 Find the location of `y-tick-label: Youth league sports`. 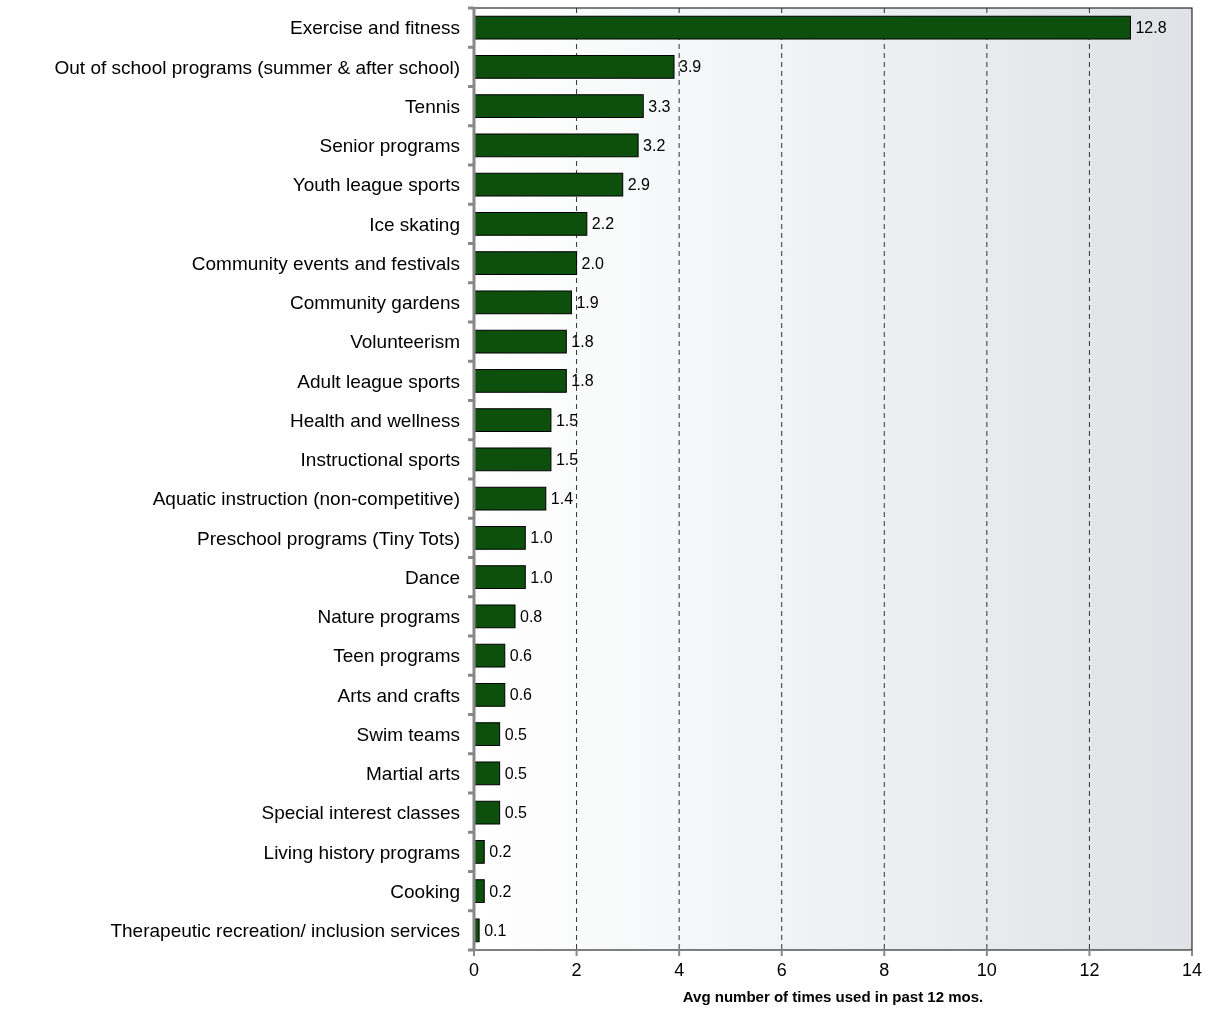

y-tick-label: Youth league sports is located at coordinates (376, 185).